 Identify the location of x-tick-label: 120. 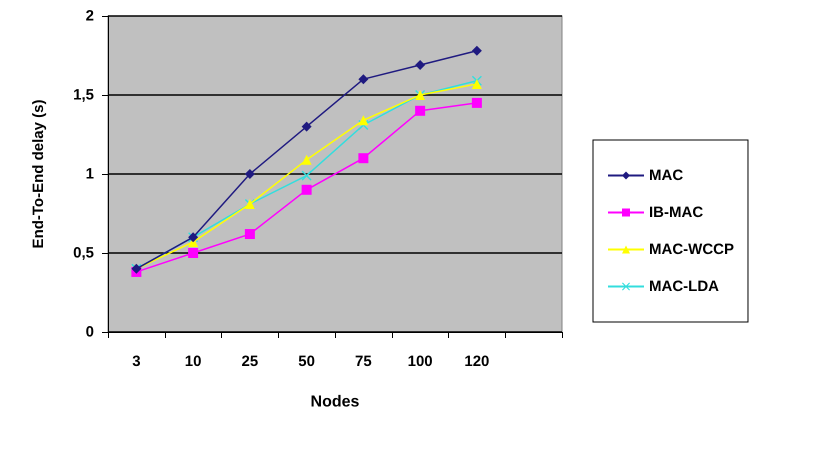
(477, 361).